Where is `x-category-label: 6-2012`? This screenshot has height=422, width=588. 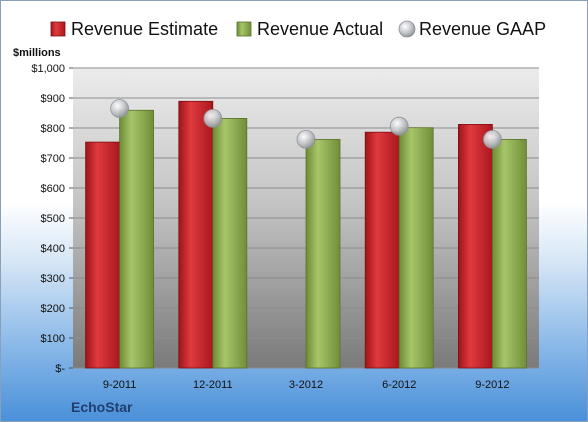 x-category-label: 6-2012 is located at coordinates (399, 385).